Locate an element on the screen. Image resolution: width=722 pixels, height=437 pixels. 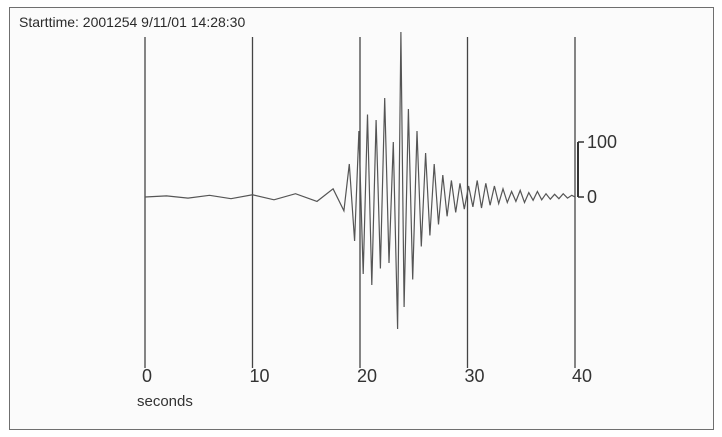
amplitude-scale-bar: 0 100 is located at coordinates (597, 169).